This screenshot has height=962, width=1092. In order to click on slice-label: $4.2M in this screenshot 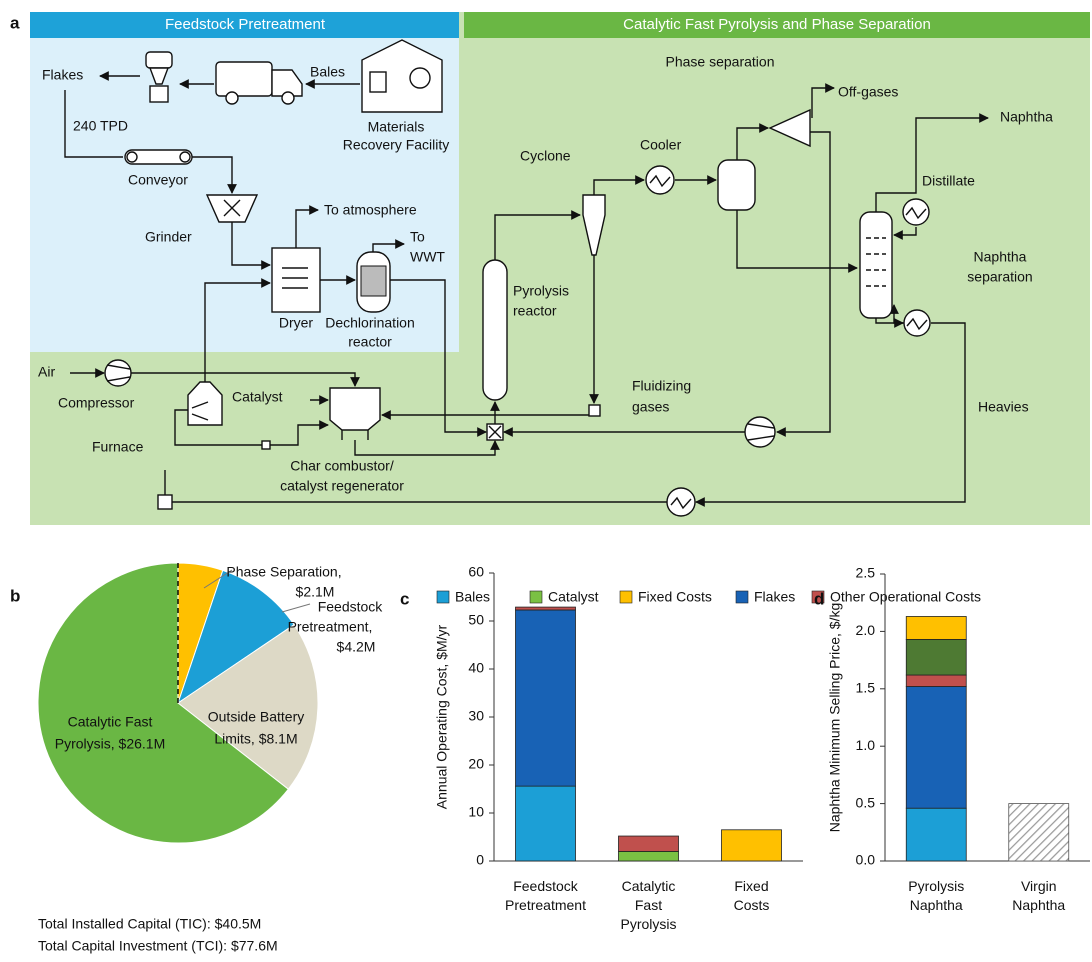, I will do `click(356, 647)`.